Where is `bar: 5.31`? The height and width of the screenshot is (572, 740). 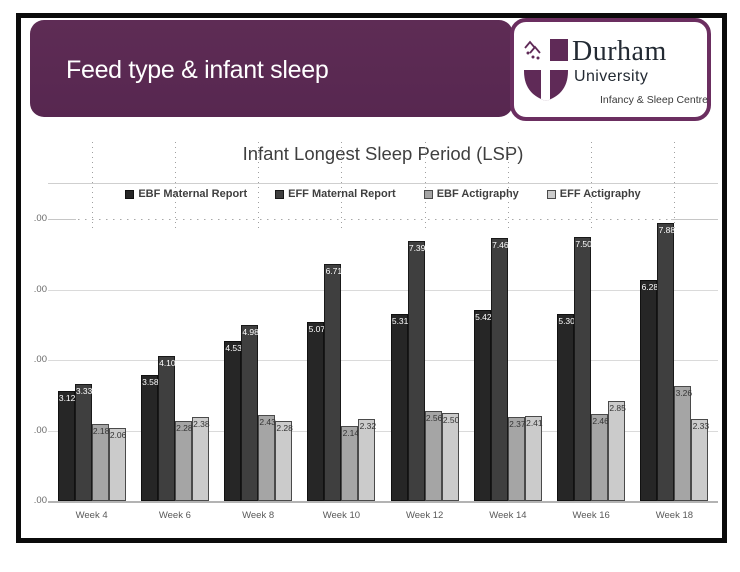
bar: 5.31 is located at coordinates (399, 407).